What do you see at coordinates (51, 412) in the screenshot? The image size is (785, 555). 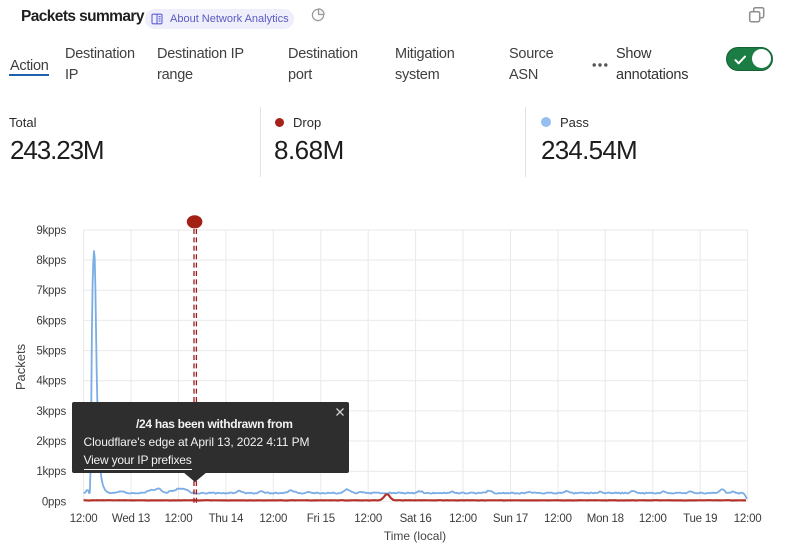 I see `svg-text: 3kpps` at bounding box center [51, 412].